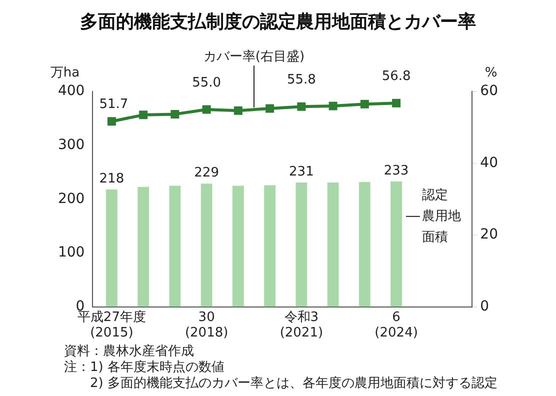 The width and height of the screenshot is (556, 396). What do you see at coordinates (71, 198) in the screenshot?
I see `y-tick-label: 200` at bounding box center [71, 198].